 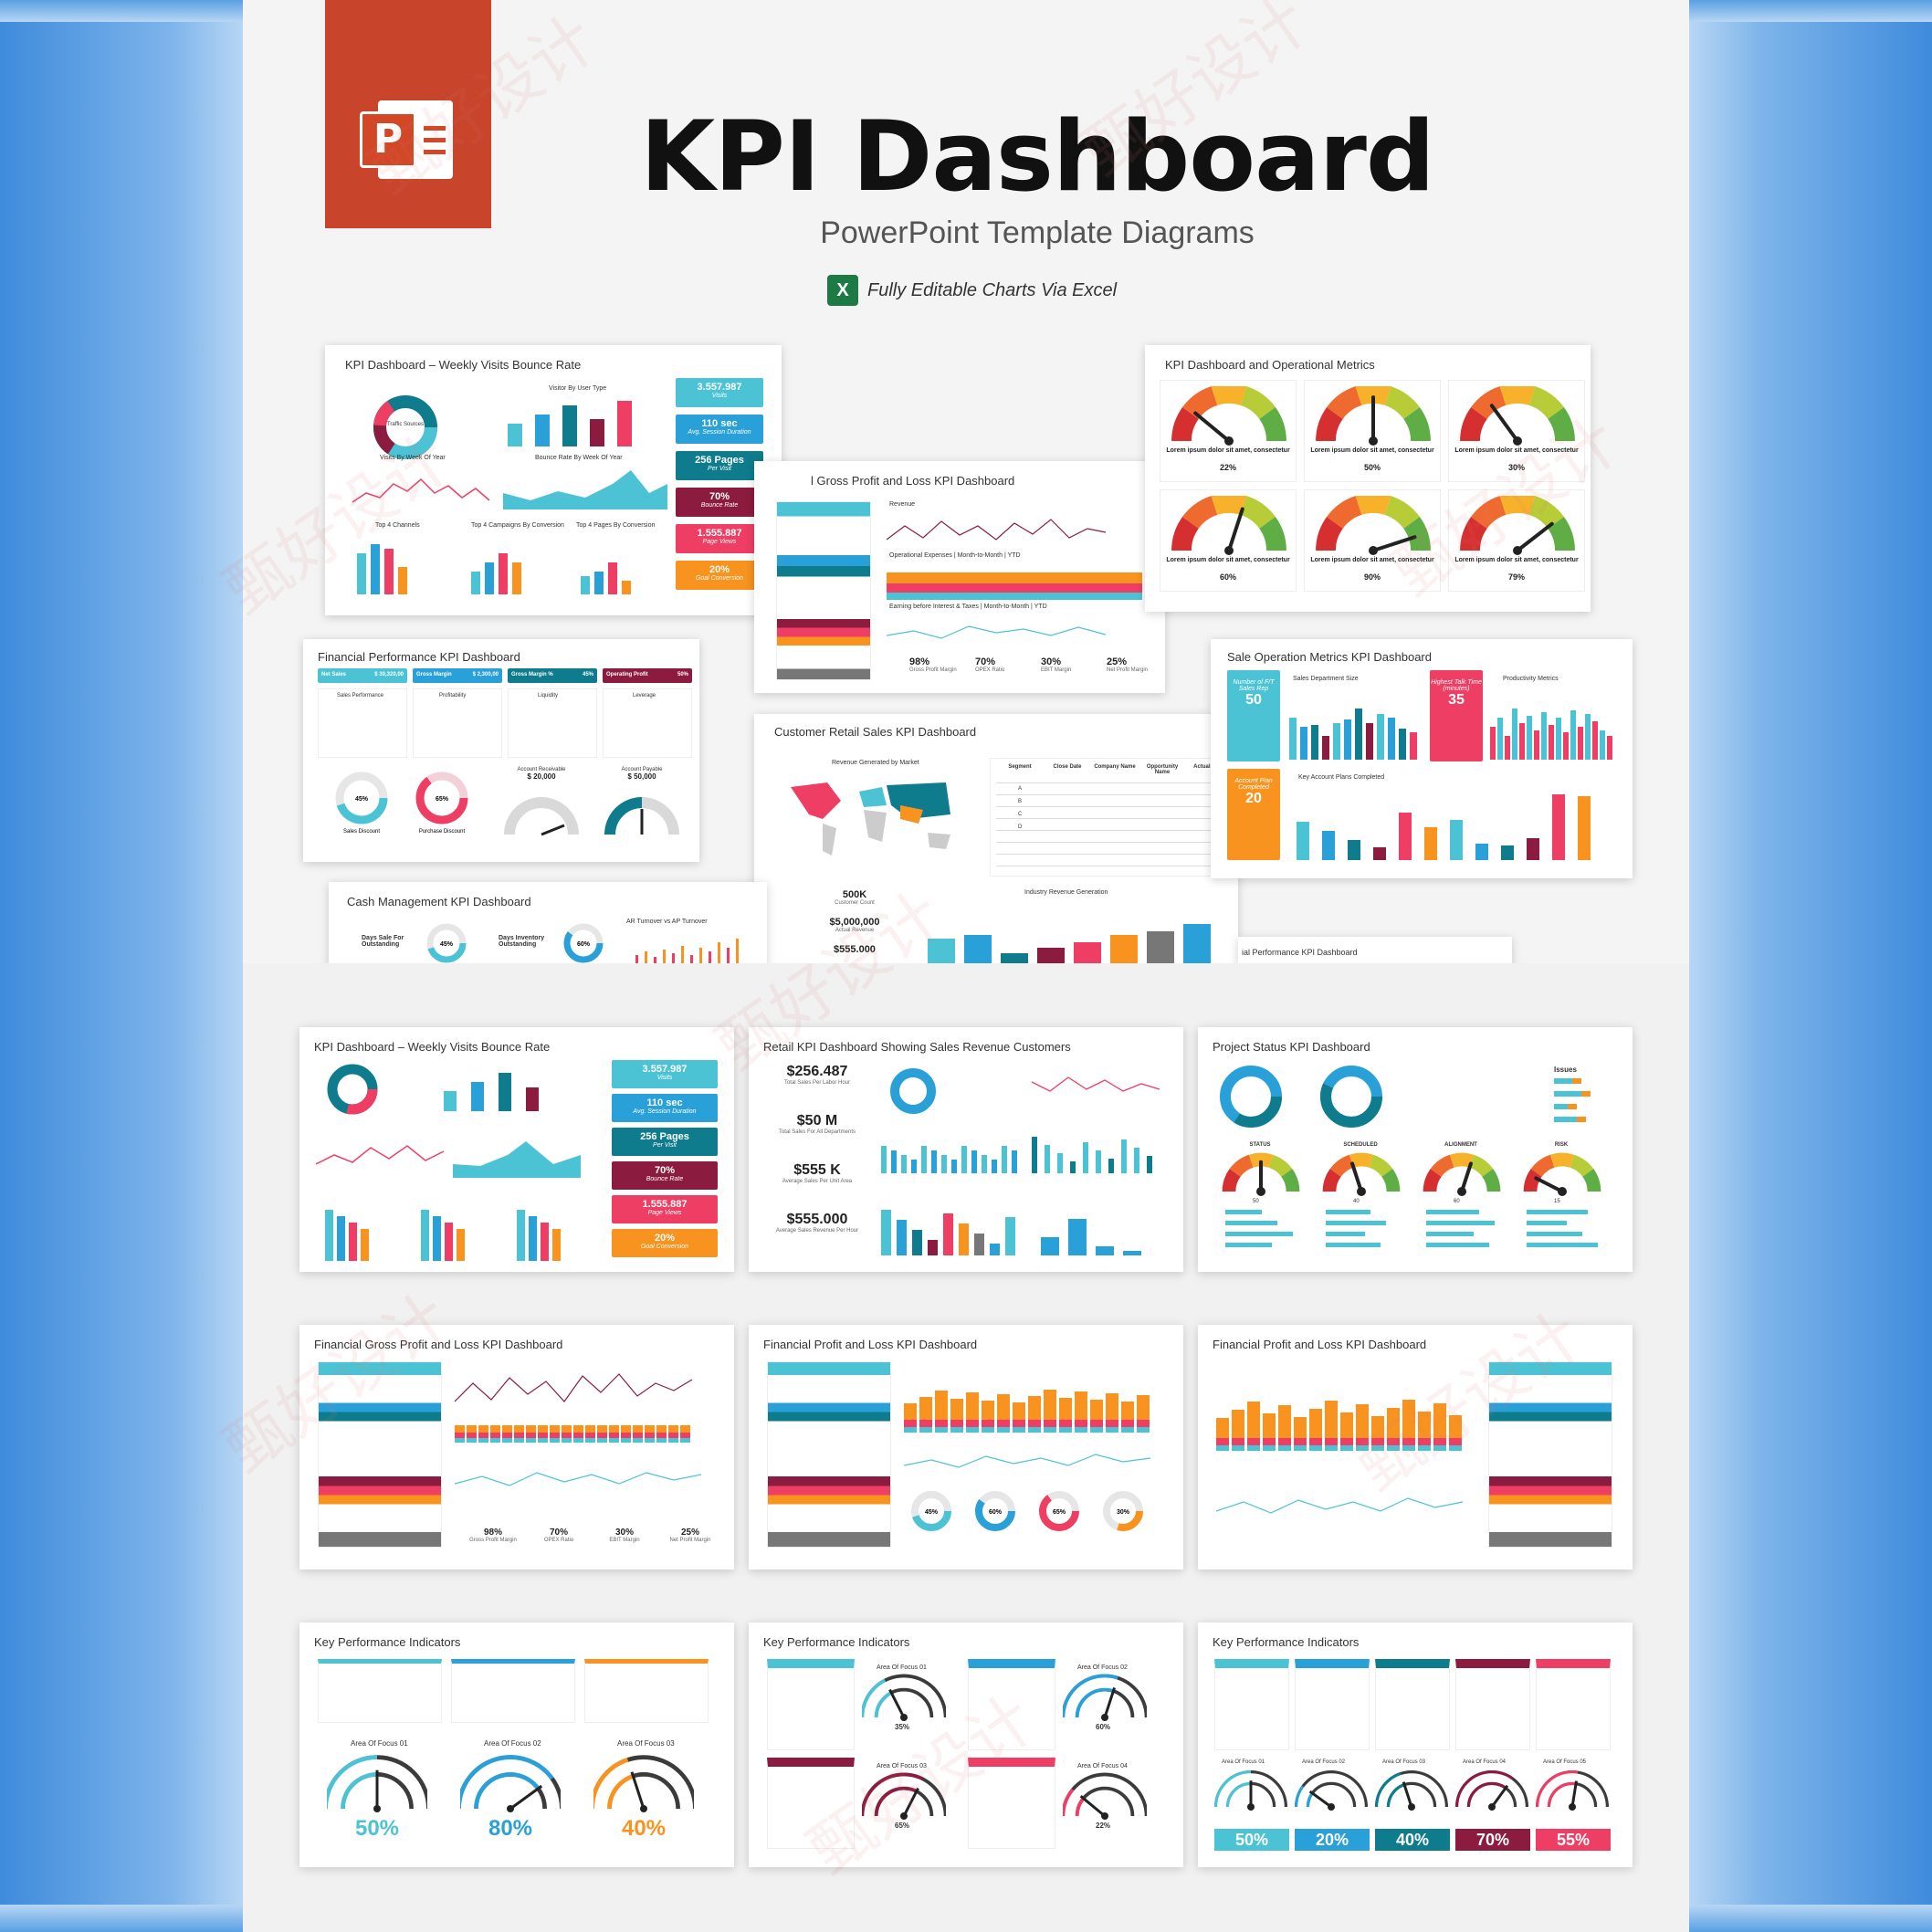 I want to click on campaigns-label: Top 4 Campaigns By Conversion, so click(x=517, y=526).